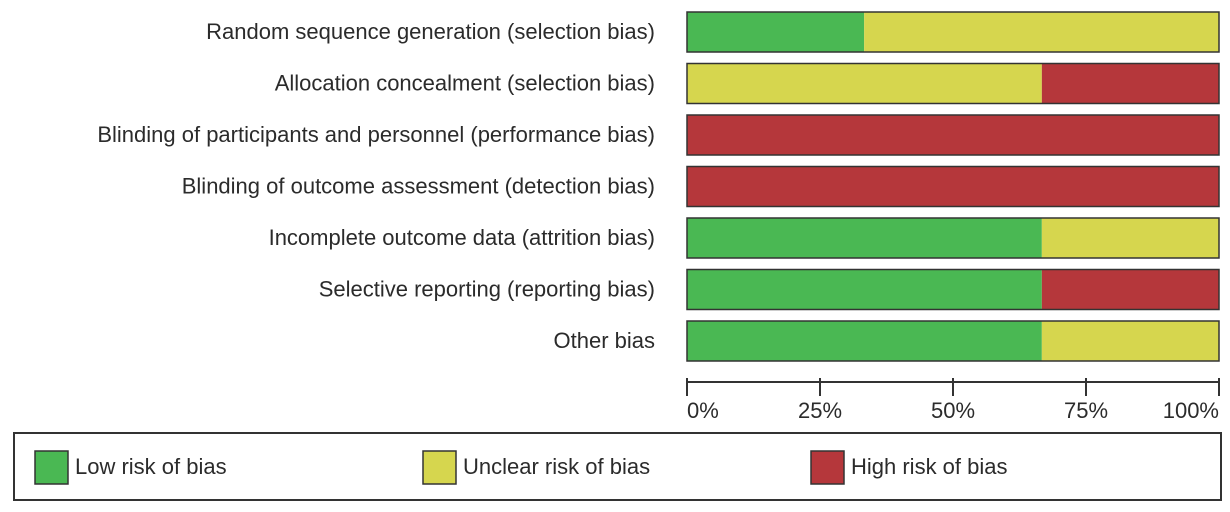 This screenshot has width=1230, height=512. I want to click on x-tick-label: 50%, so click(953, 410).